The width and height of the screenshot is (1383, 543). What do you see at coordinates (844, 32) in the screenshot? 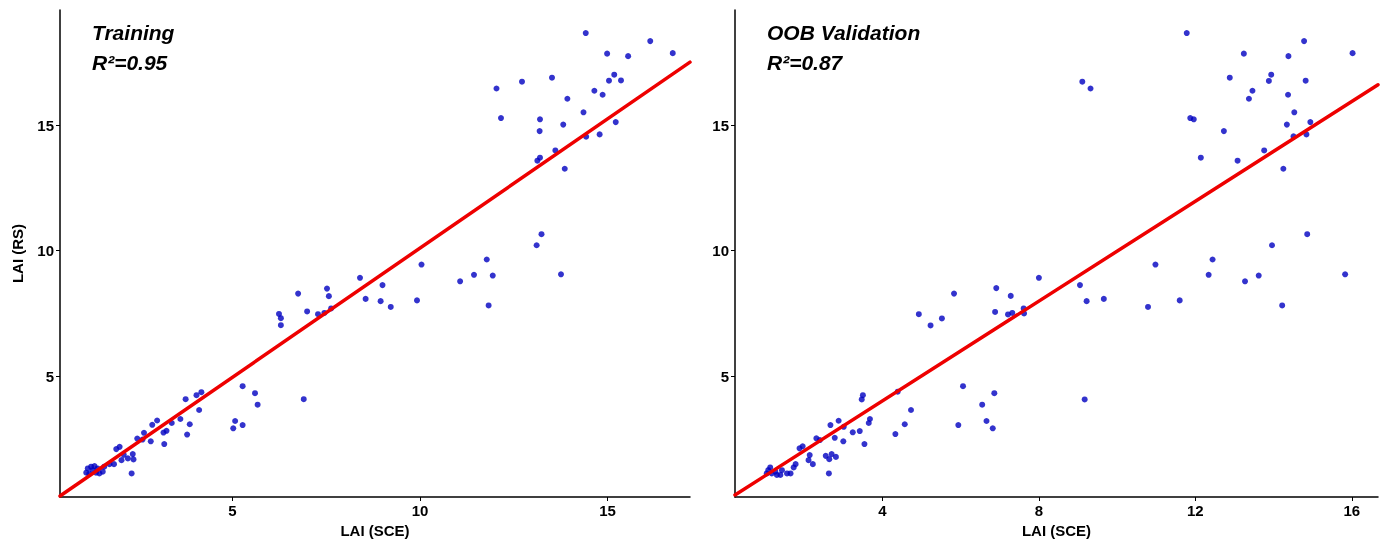
I see `annotation: OOB Validation` at bounding box center [844, 32].